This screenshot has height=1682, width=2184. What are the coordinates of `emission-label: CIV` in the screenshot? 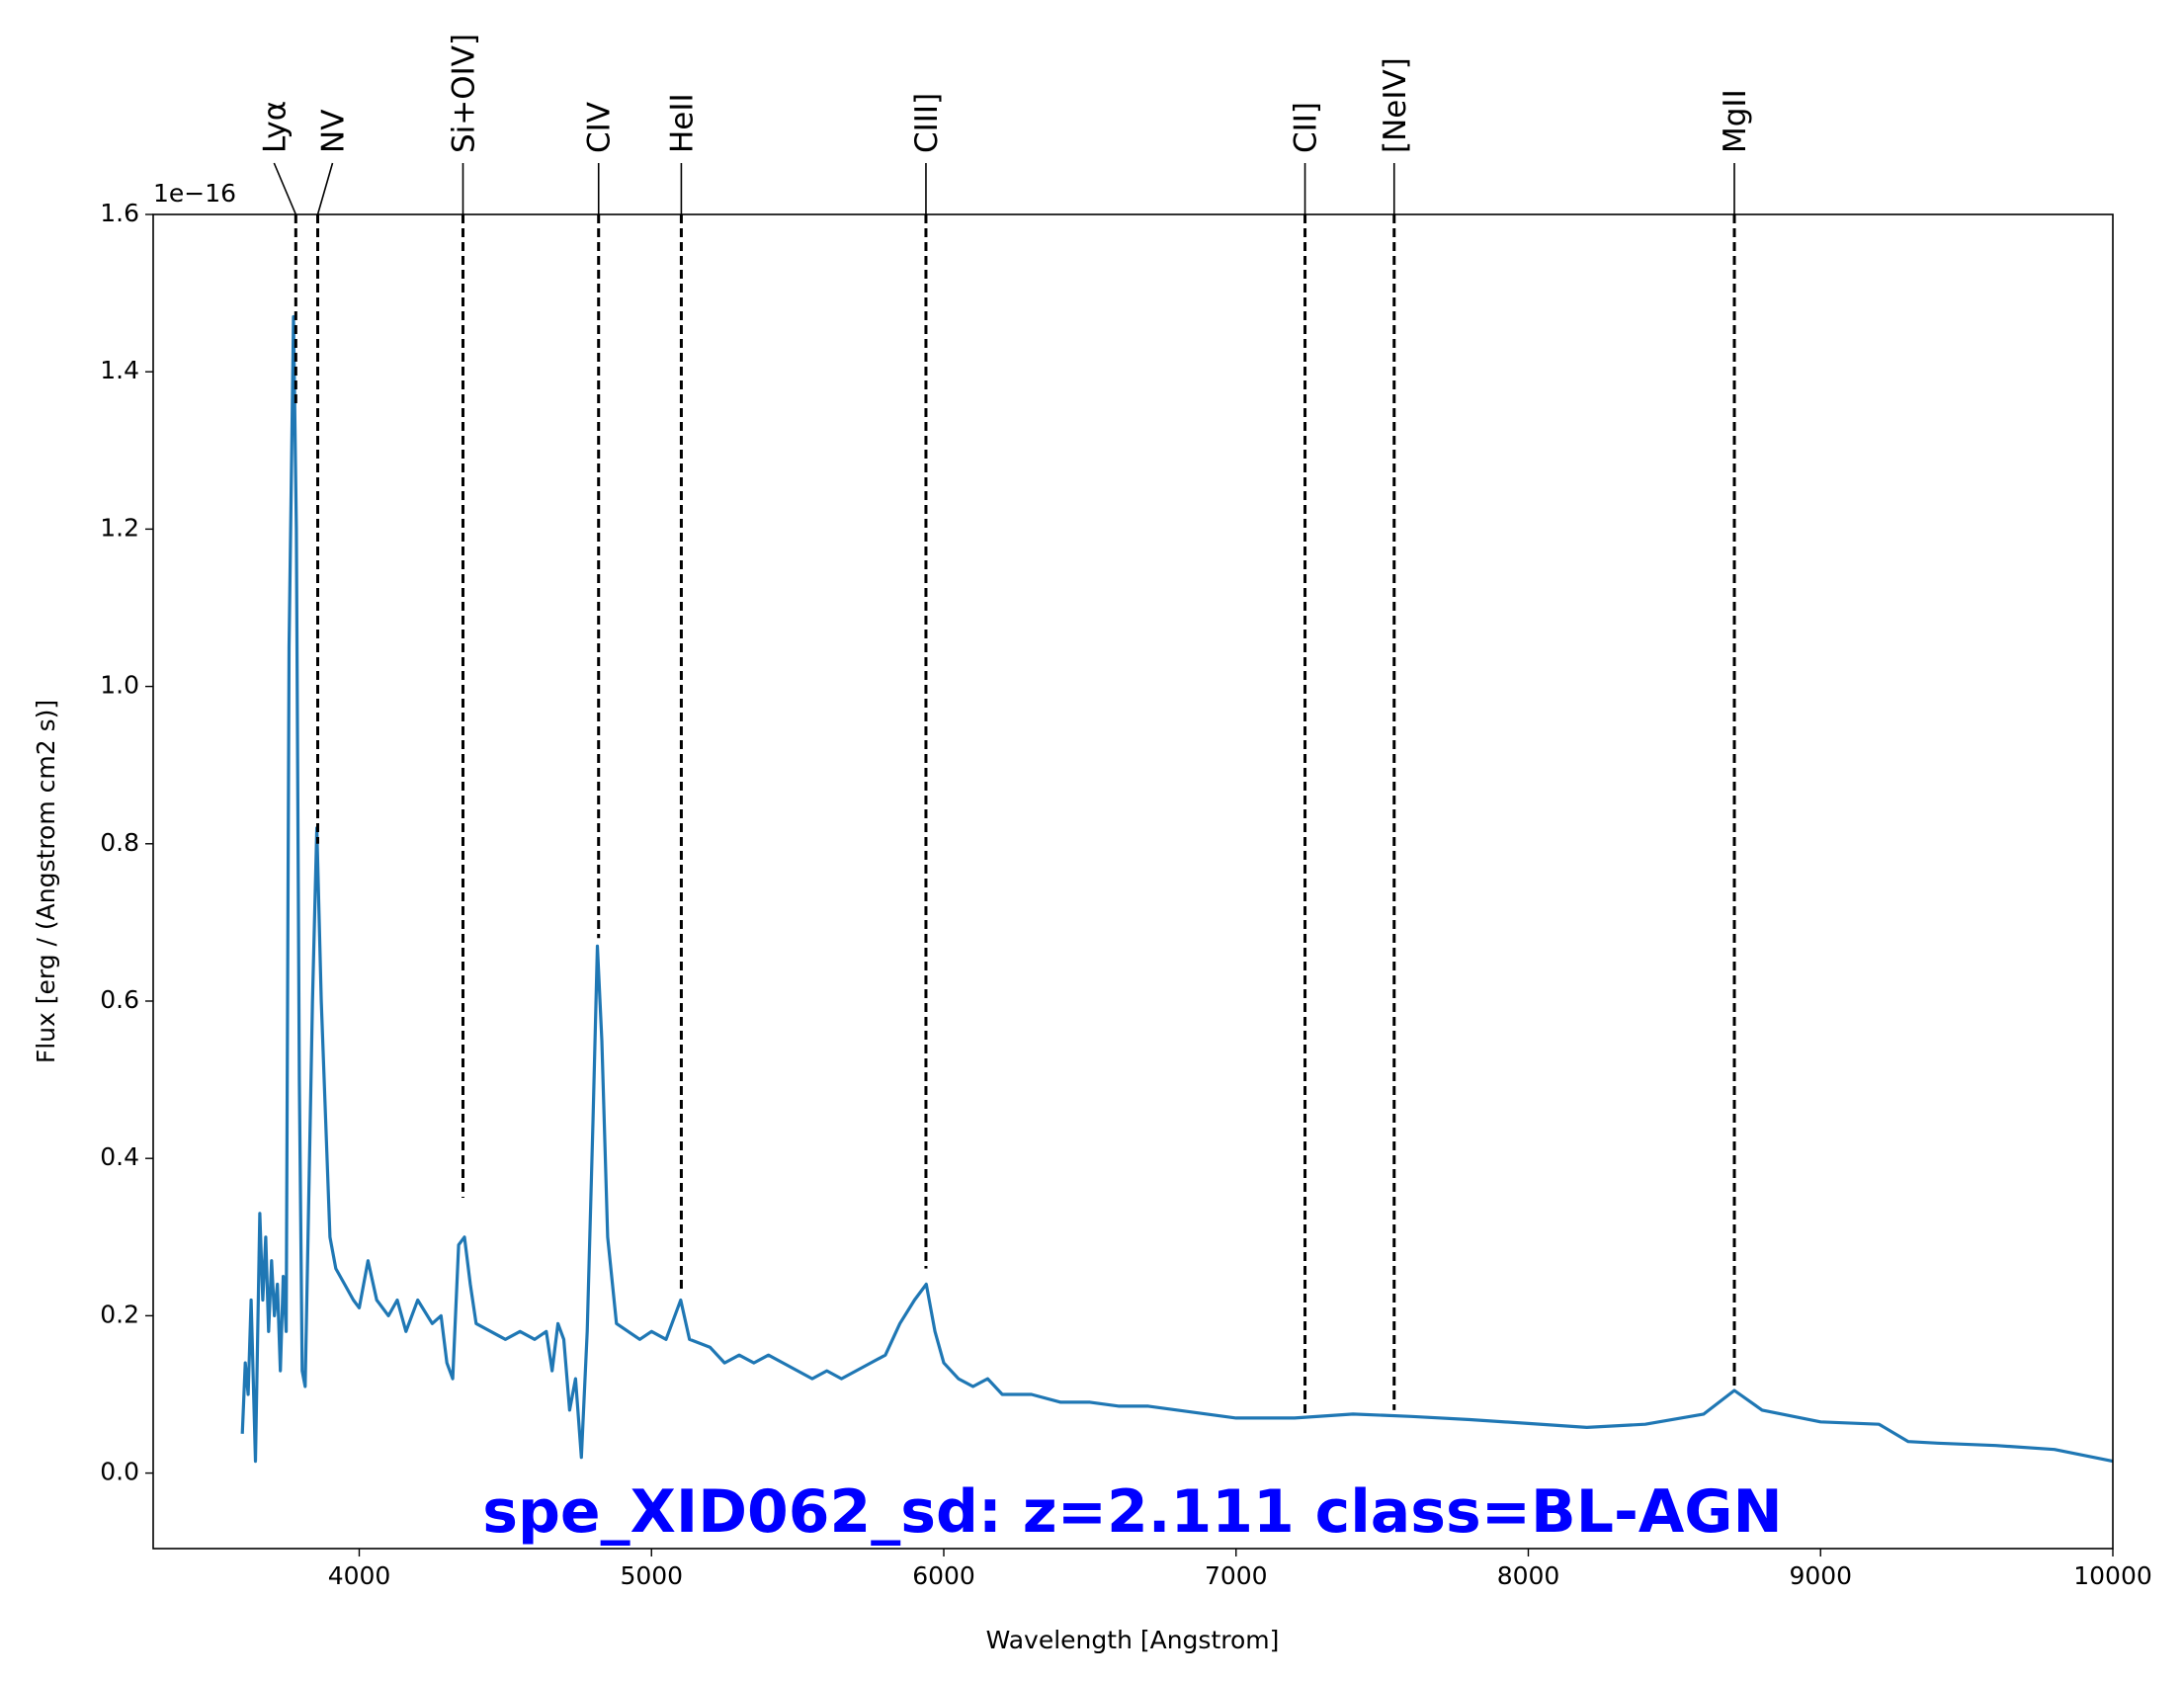 It's located at (600, 127).